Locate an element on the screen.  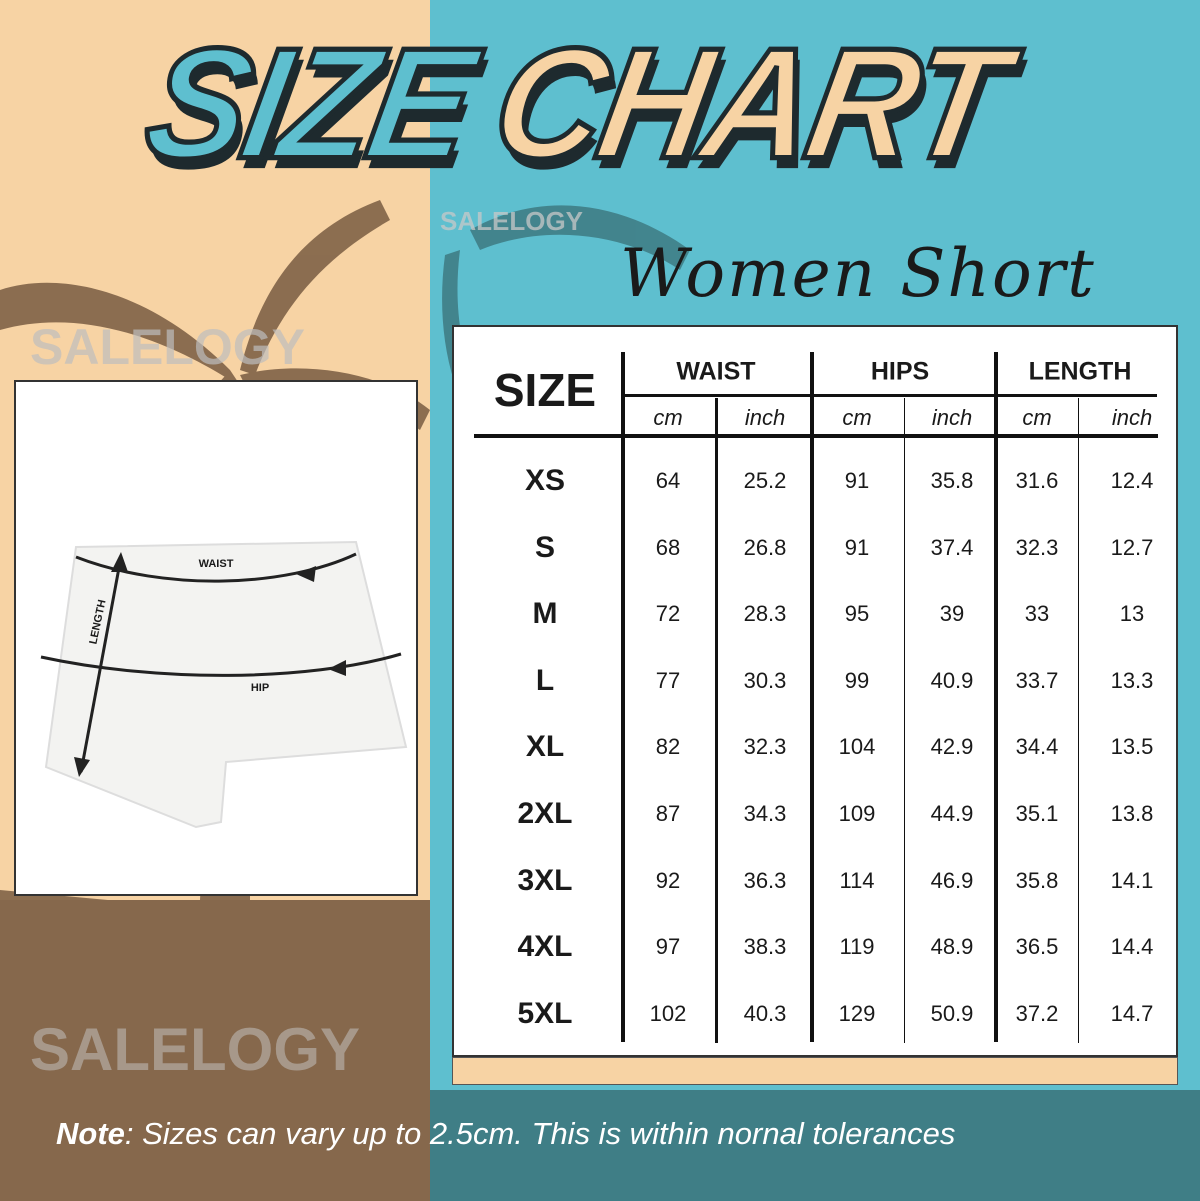
table-cell: 129 is located at coordinates (857, 1013).